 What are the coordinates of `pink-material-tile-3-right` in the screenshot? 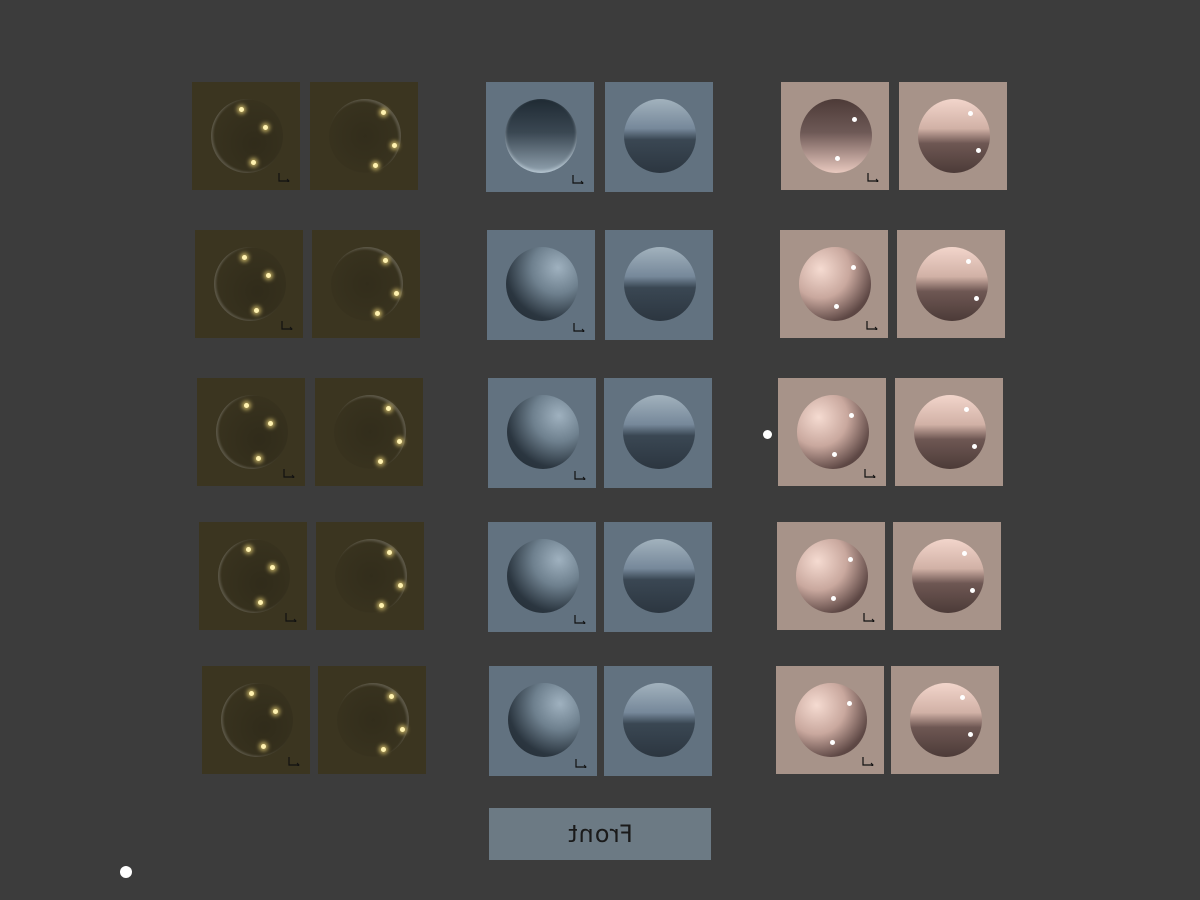 It's located at (949, 432).